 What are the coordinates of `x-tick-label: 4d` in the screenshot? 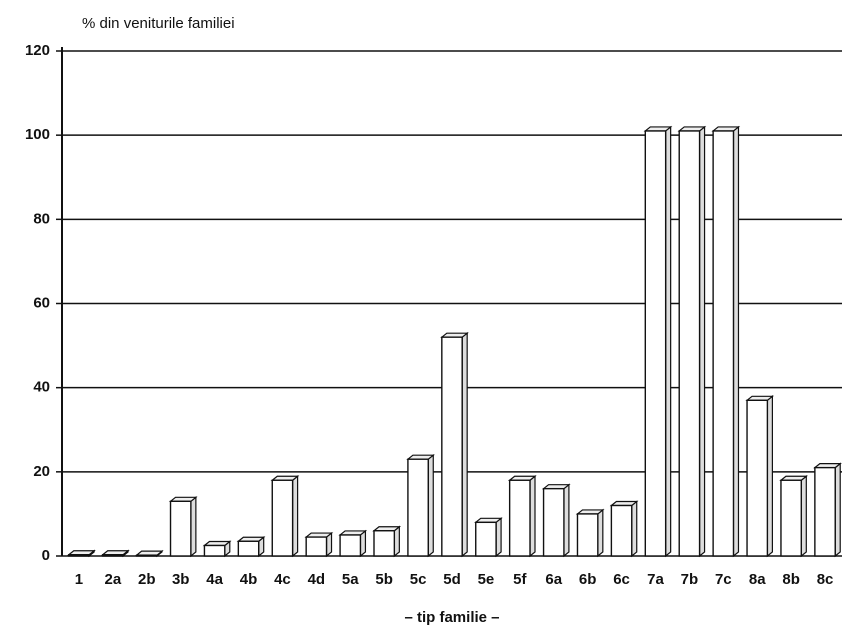 It's located at (317, 579).